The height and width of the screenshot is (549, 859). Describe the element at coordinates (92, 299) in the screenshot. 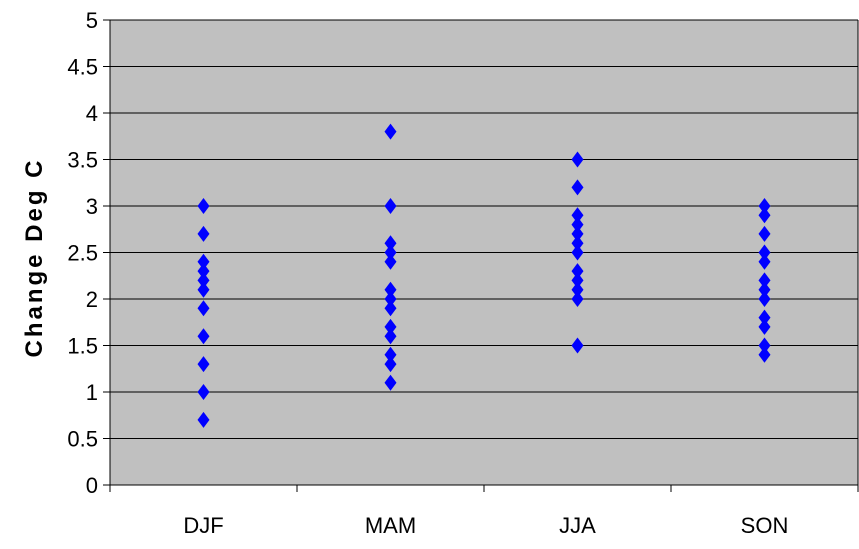

I see `y-tick-label: 2` at that location.